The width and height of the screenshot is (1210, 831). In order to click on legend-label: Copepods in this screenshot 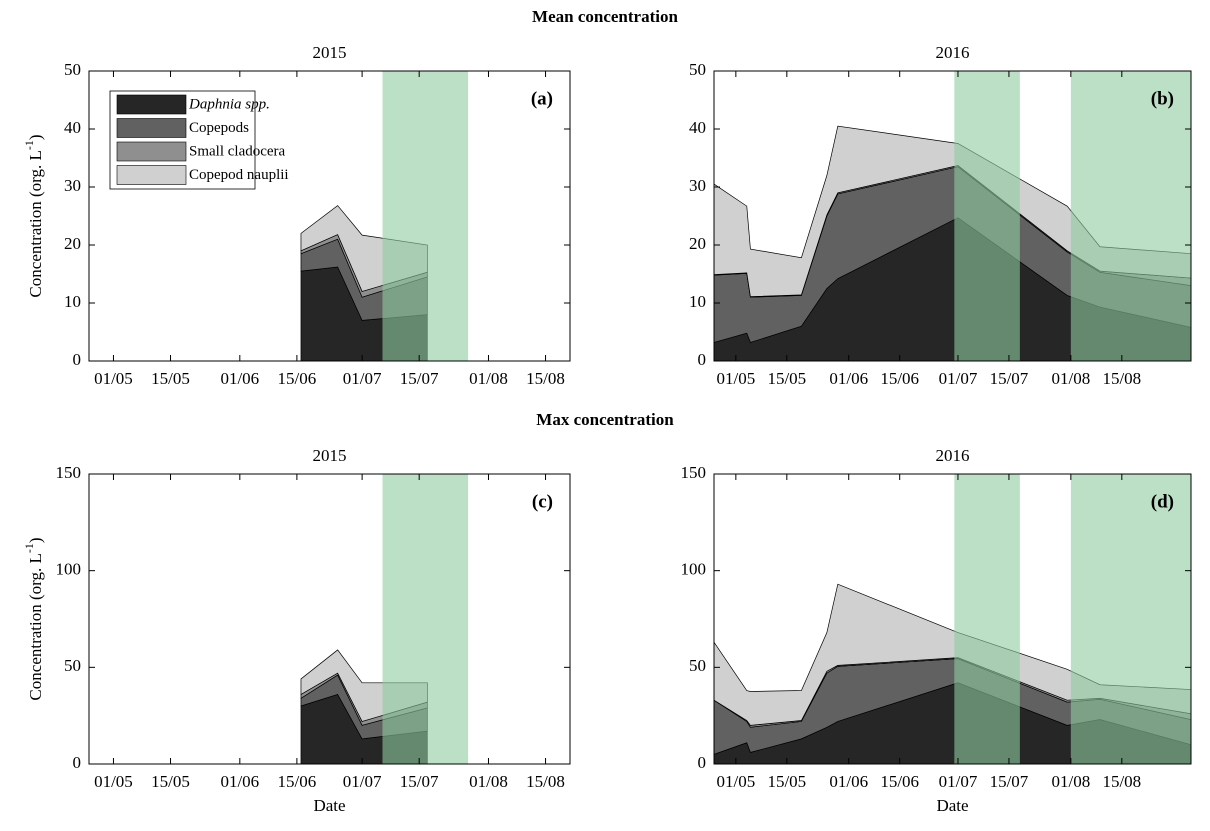, I will do `click(219, 128)`.